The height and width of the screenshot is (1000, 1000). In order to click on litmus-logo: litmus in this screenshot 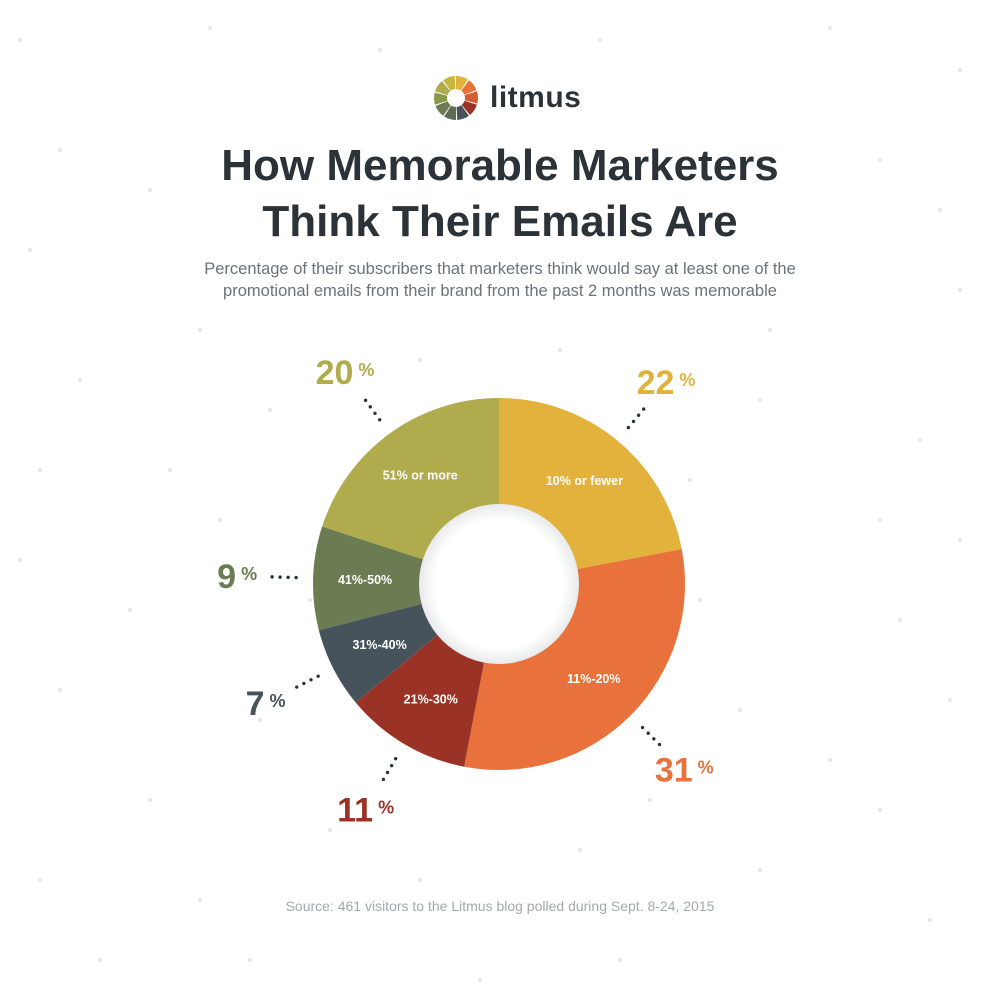, I will do `click(506, 98)`.